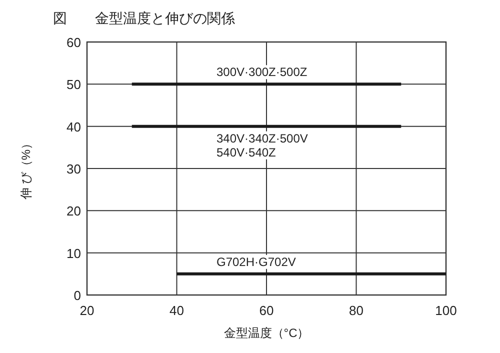  What do you see at coordinates (73, 211) in the screenshot?
I see `y-tick-label: 20` at bounding box center [73, 211].